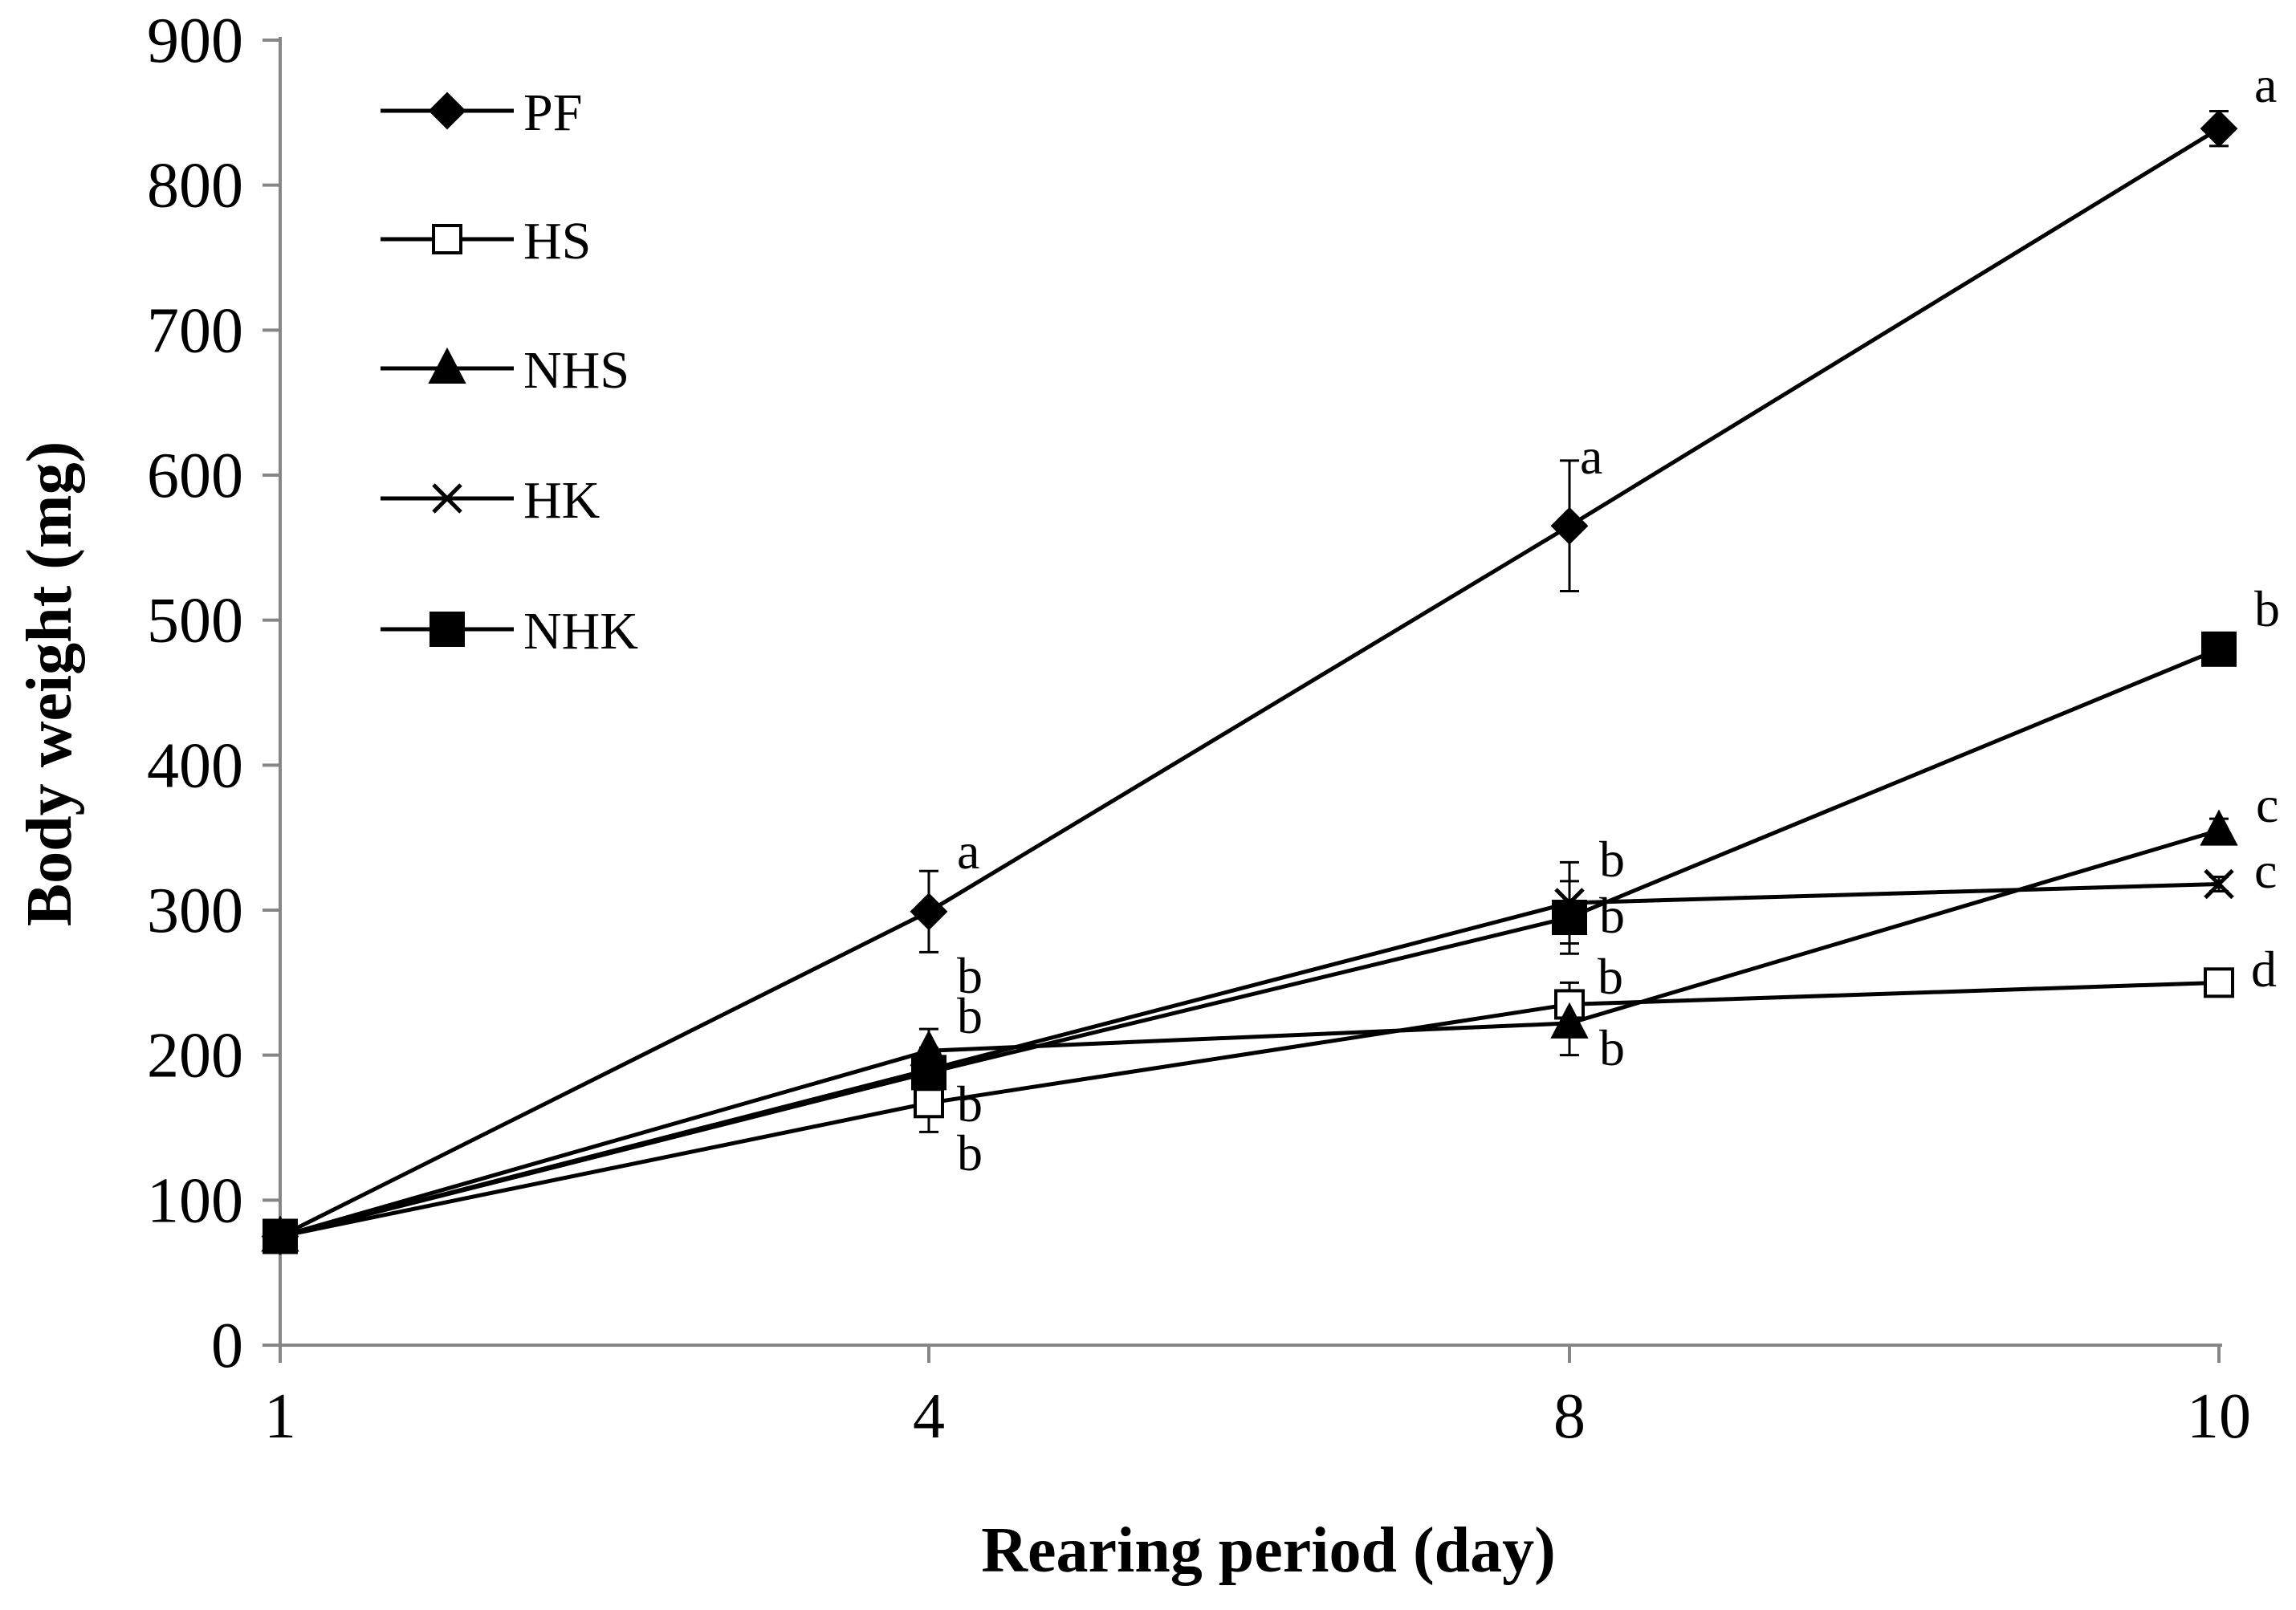  I want to click on y-tick-label: 100, so click(195, 1200).